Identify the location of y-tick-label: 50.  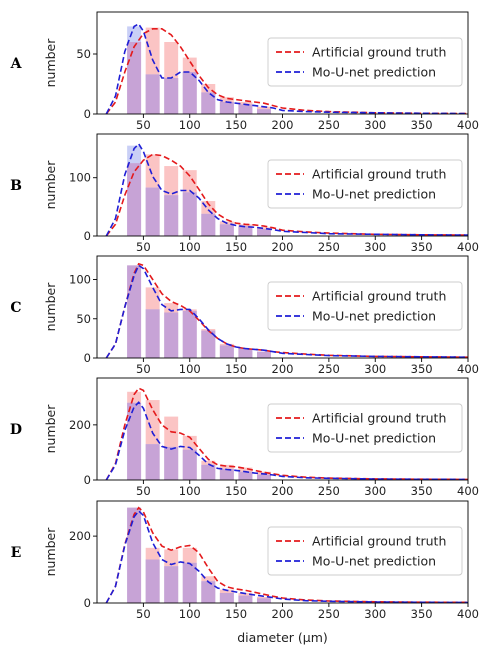
(83, 54).